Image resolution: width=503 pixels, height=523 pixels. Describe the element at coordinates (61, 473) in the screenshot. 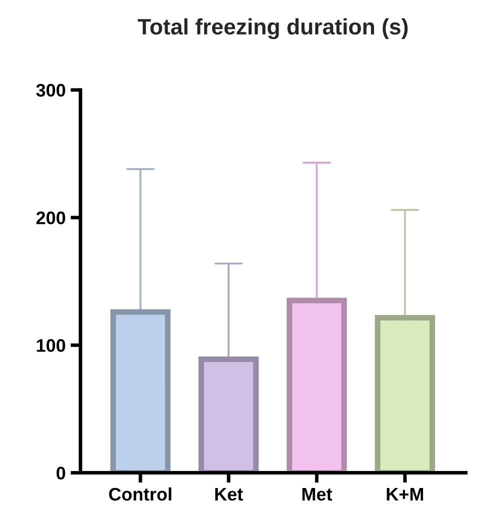

I see `y-tick-label: 0` at that location.